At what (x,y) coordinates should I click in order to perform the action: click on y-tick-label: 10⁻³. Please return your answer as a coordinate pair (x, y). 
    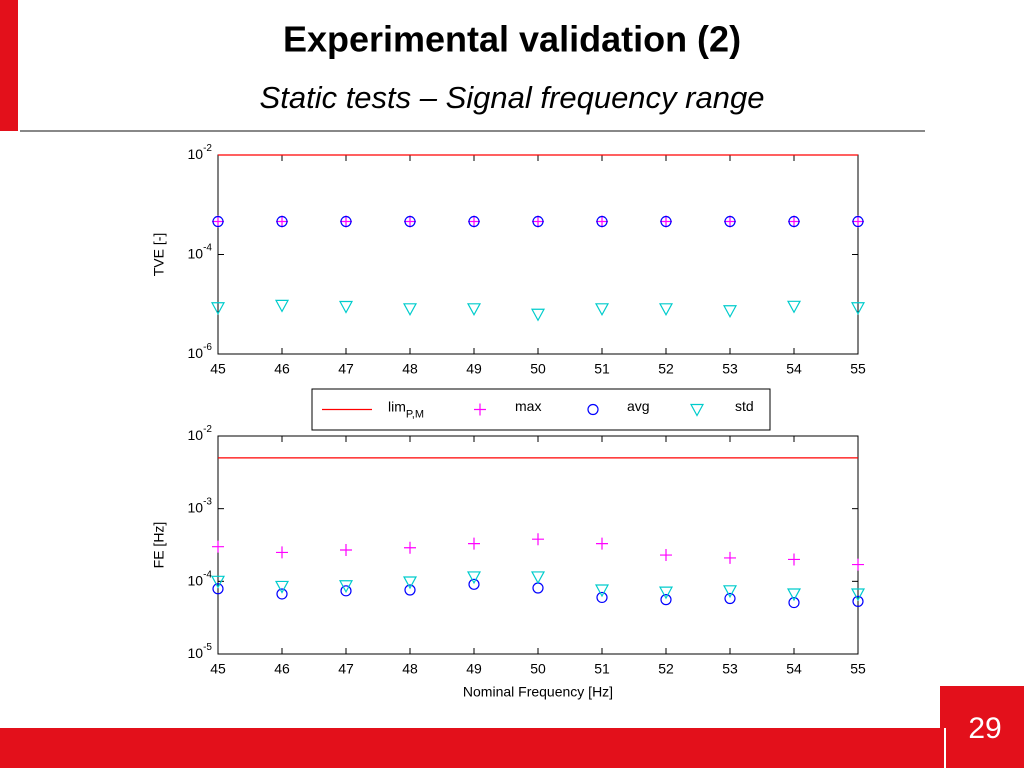
    Looking at the image, I should click on (200, 505).